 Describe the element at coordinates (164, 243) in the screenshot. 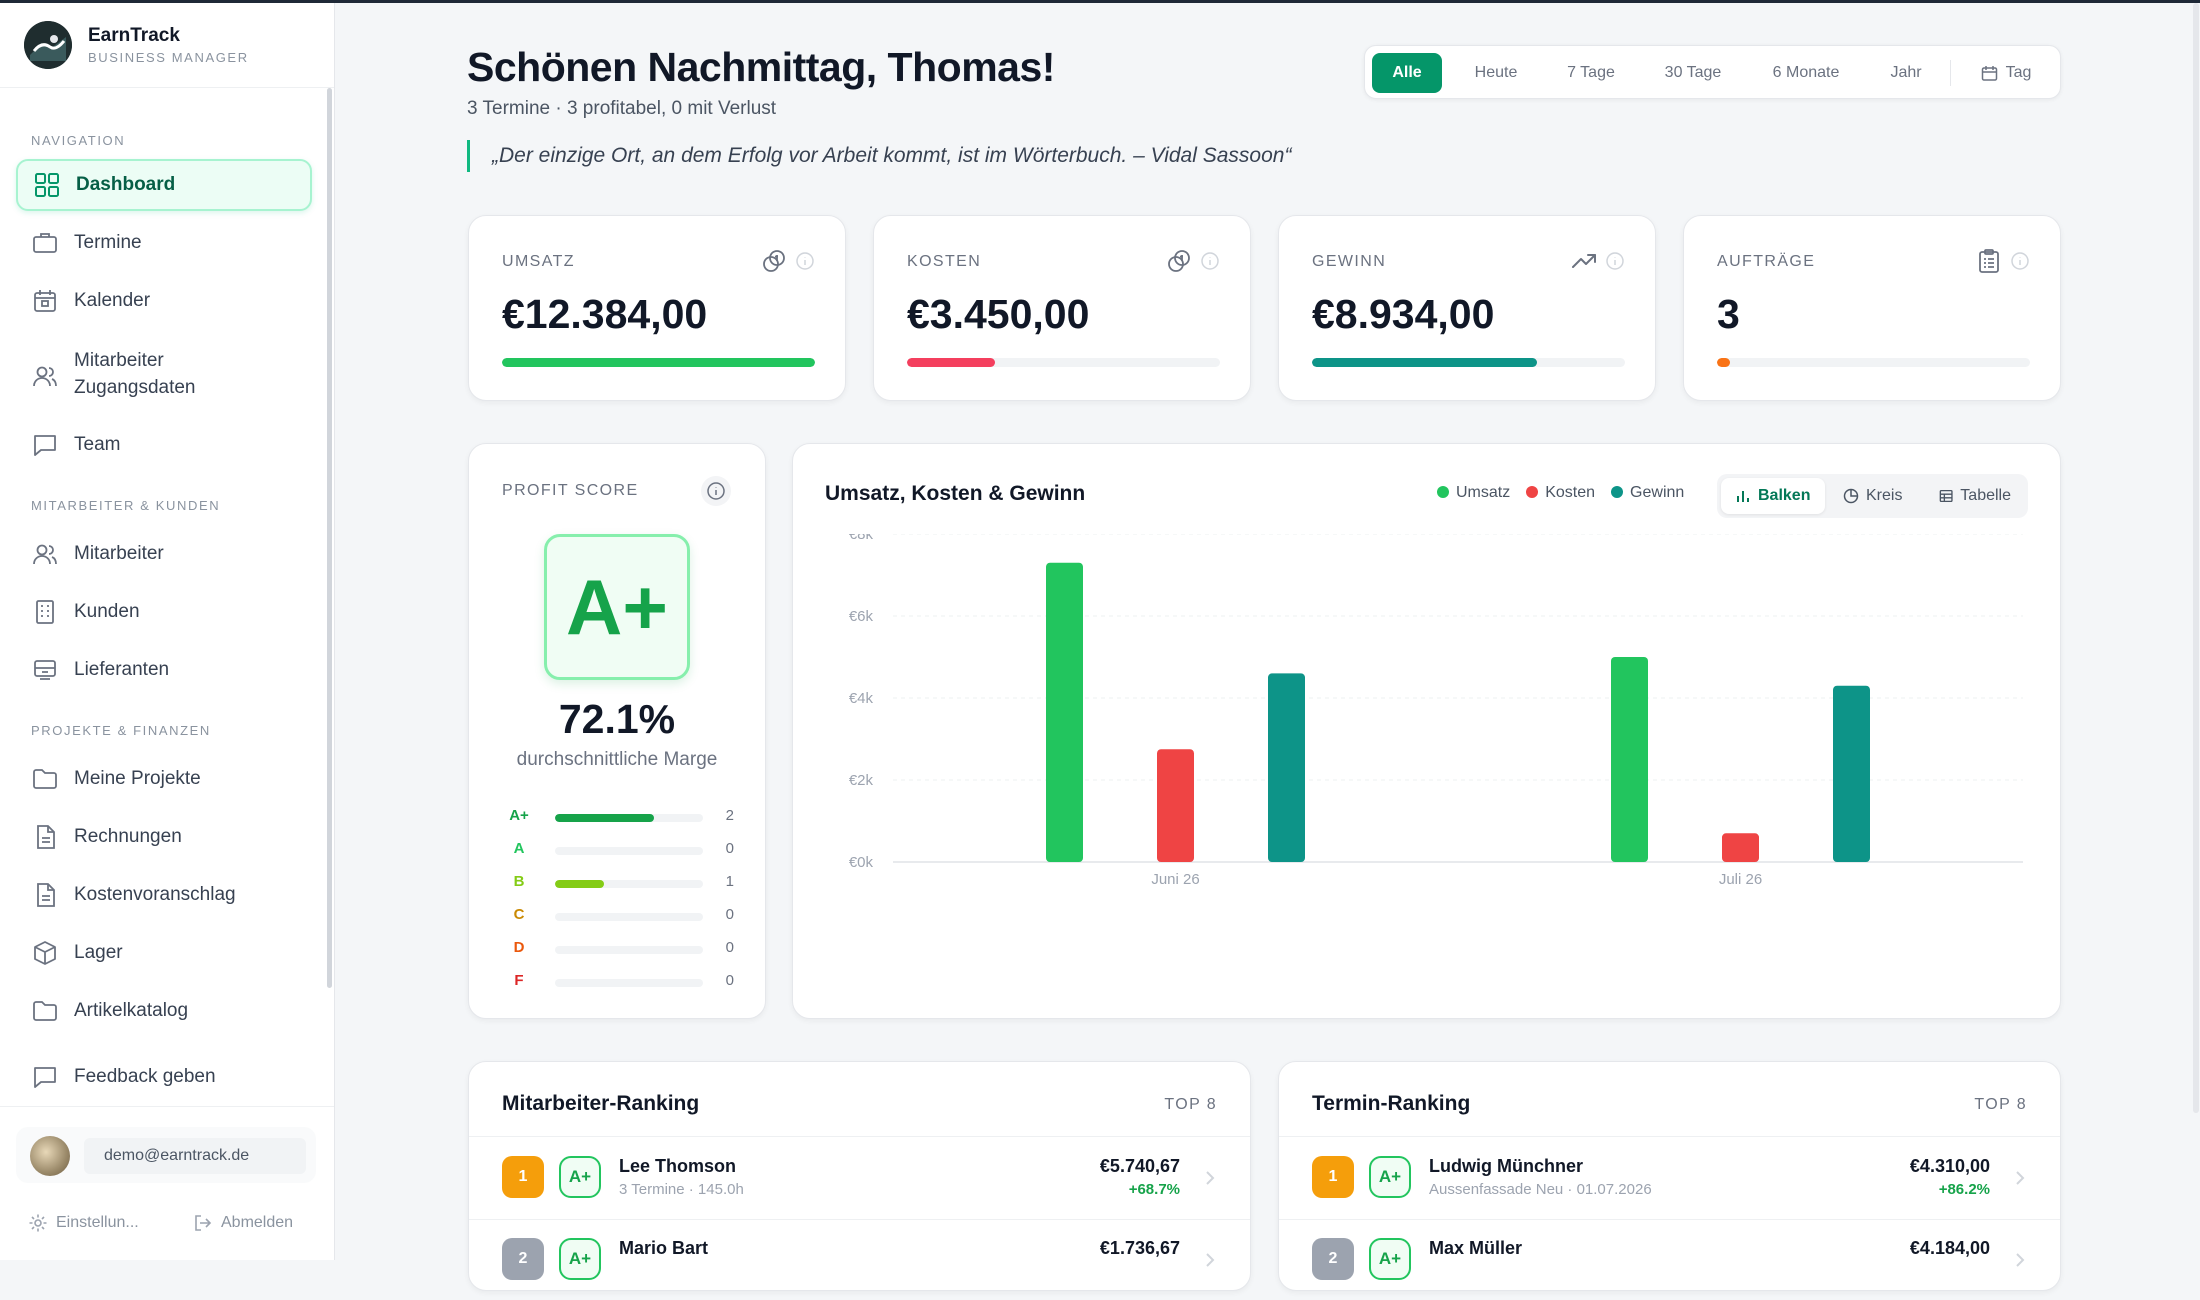

I see `sidebar-item-termine: Termine` at that location.